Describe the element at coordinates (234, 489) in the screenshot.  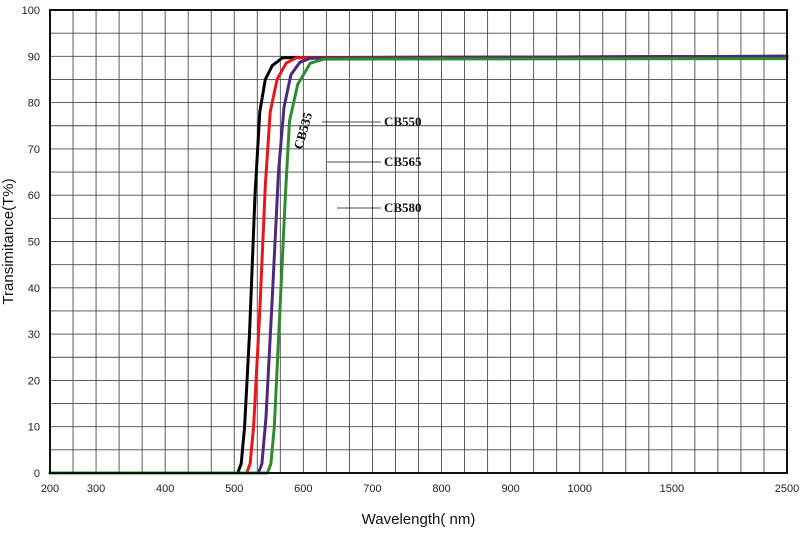
I see `x-tick-label: 500` at that location.